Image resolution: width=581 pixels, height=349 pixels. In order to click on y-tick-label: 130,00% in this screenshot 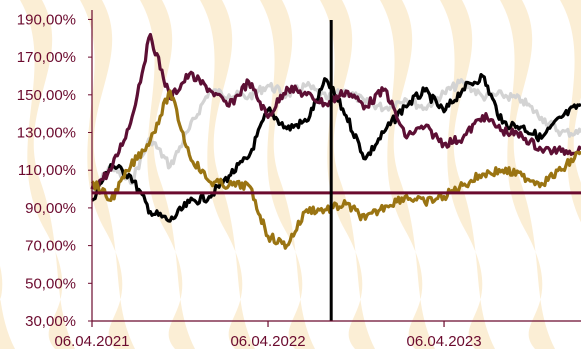, I will do `click(46, 133)`.